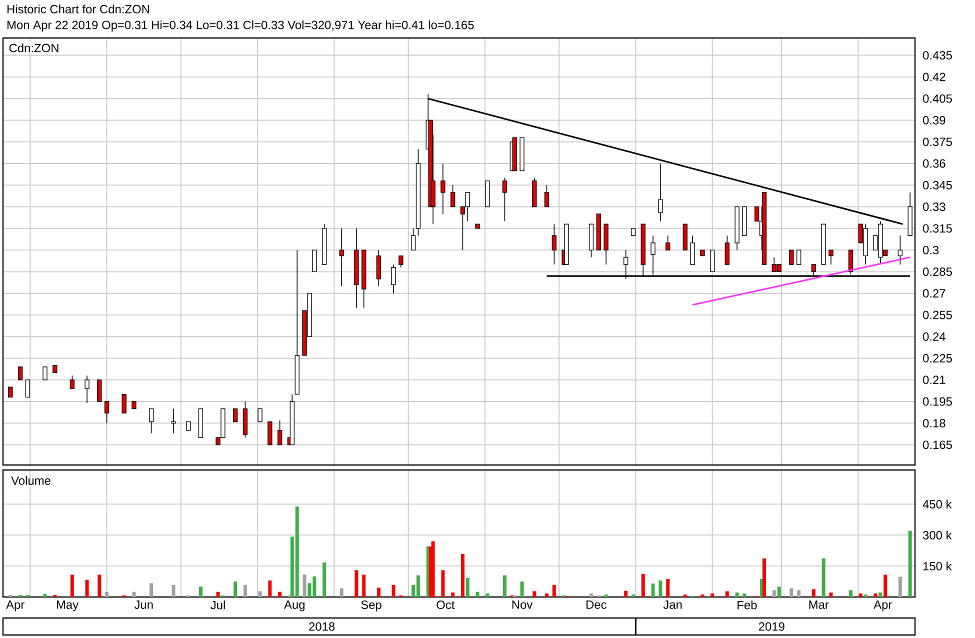 The height and width of the screenshot is (638, 975). What do you see at coordinates (15, 606) in the screenshot?
I see `x-tick-label: Apr` at bounding box center [15, 606].